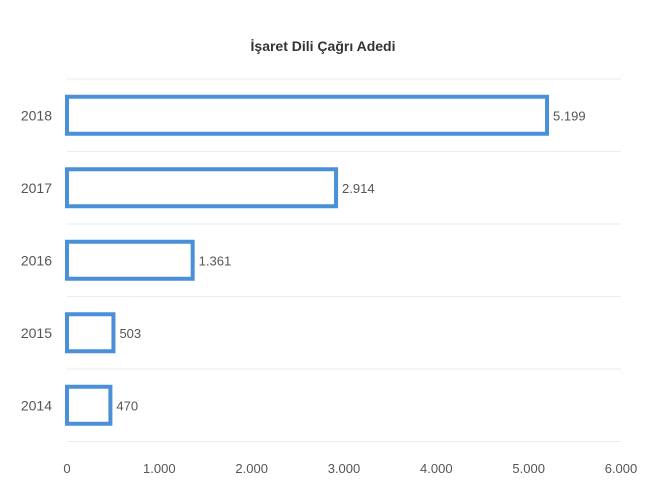  Describe the element at coordinates (202, 188) in the screenshot. I see `bar-2017` at that location.